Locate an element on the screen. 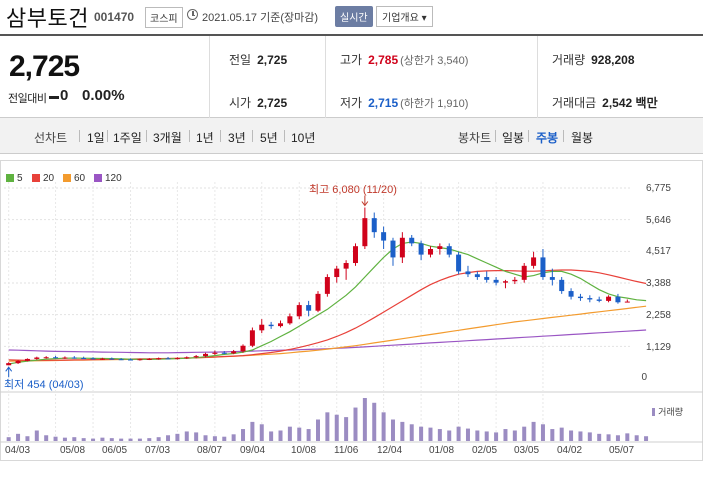 The width and height of the screenshot is (703, 487). date-text: 2021.05.17 기준(장마감) is located at coordinates (260, 18).